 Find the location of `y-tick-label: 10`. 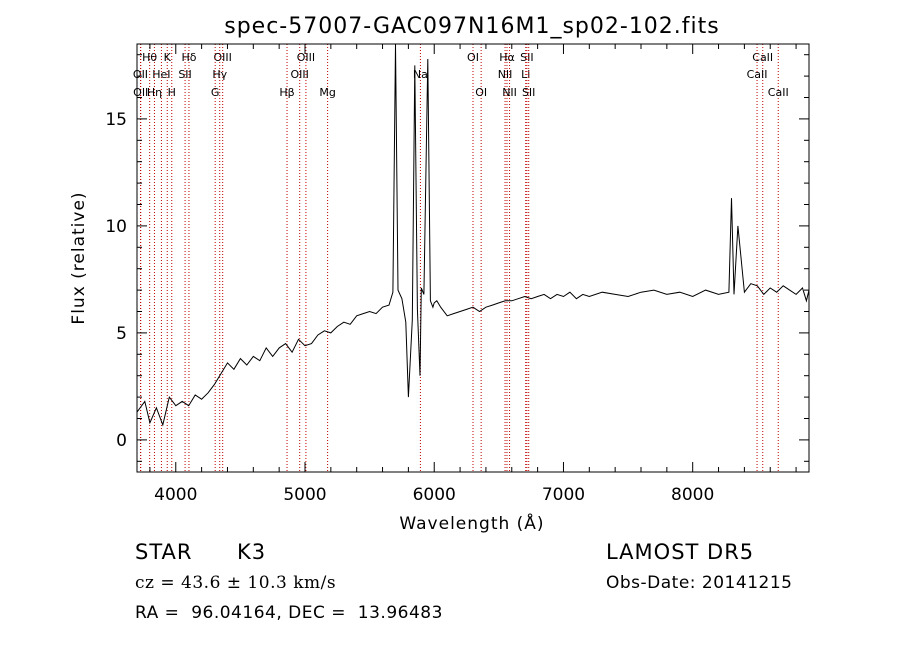

y-tick-label: 10 is located at coordinates (116, 227).